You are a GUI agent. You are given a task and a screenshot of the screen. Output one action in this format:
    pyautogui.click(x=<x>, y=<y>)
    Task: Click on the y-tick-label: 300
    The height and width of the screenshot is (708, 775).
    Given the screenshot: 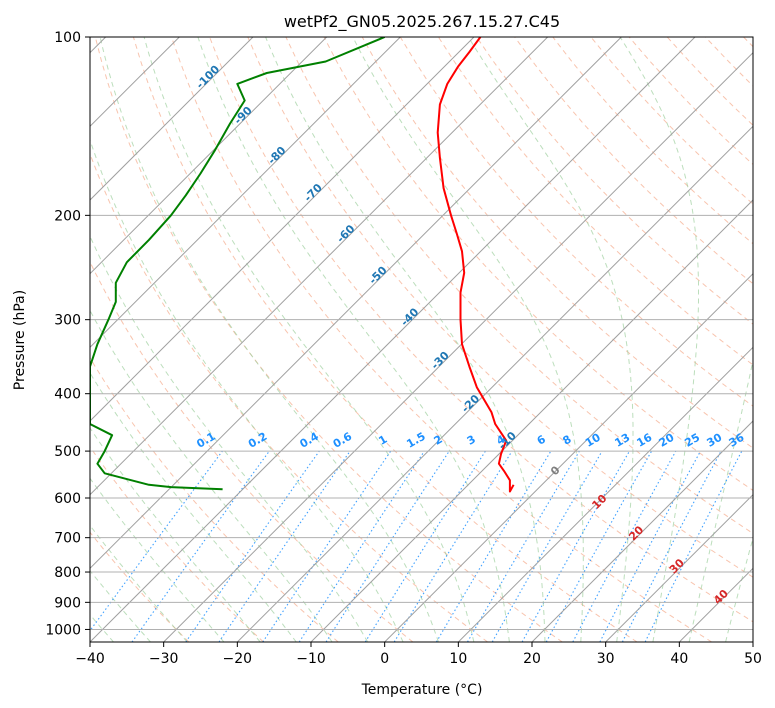 What is the action you would take?
    pyautogui.click(x=67, y=321)
    